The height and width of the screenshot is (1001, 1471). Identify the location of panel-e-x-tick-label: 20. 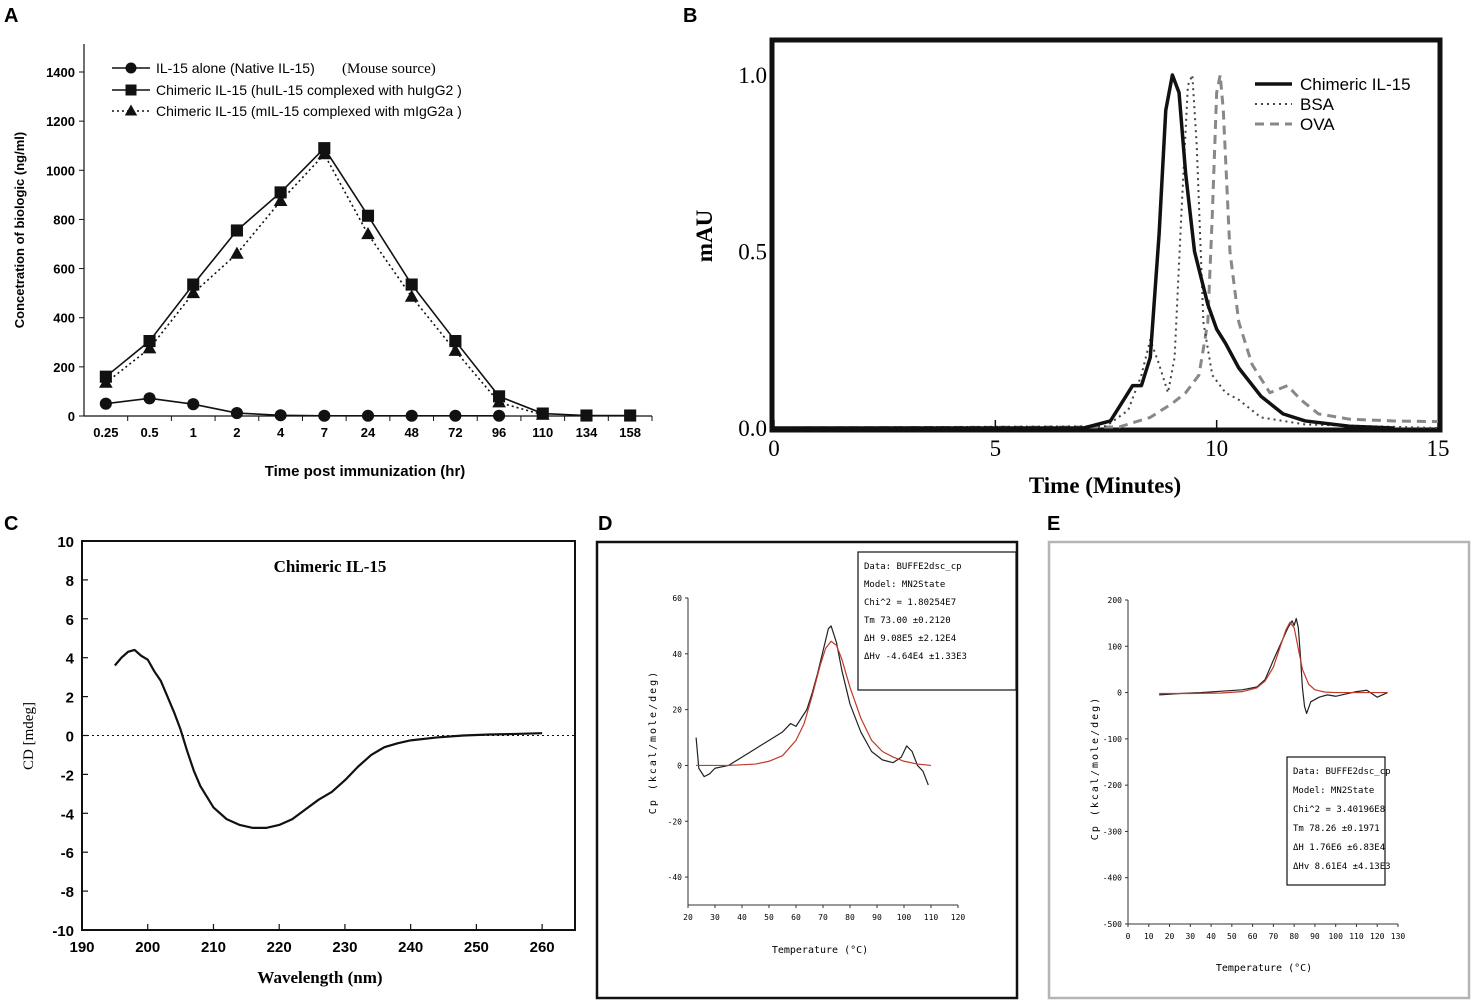
(1170, 936).